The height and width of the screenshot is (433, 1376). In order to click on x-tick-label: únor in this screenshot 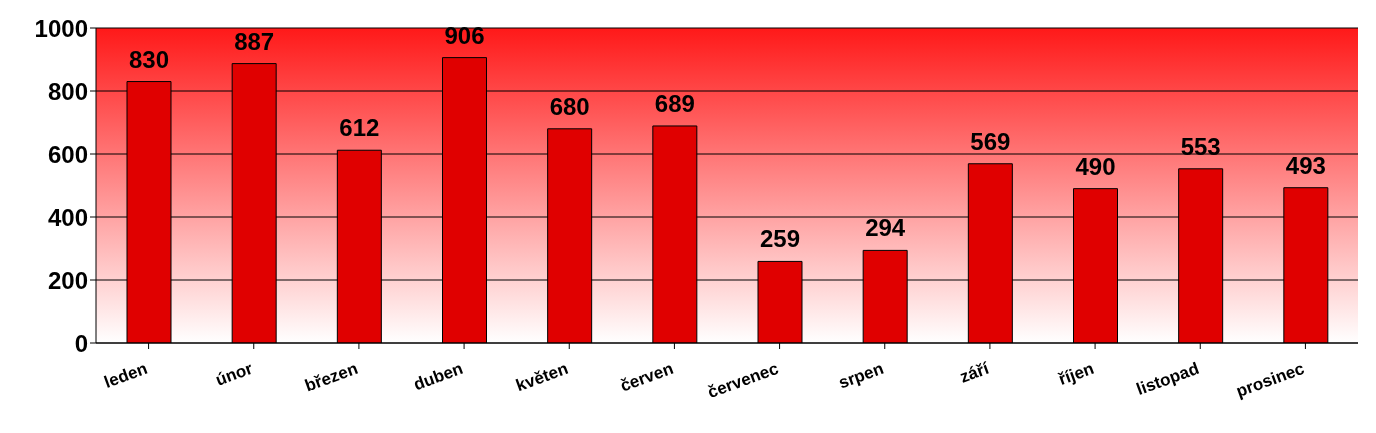, I will do `click(234, 374)`.